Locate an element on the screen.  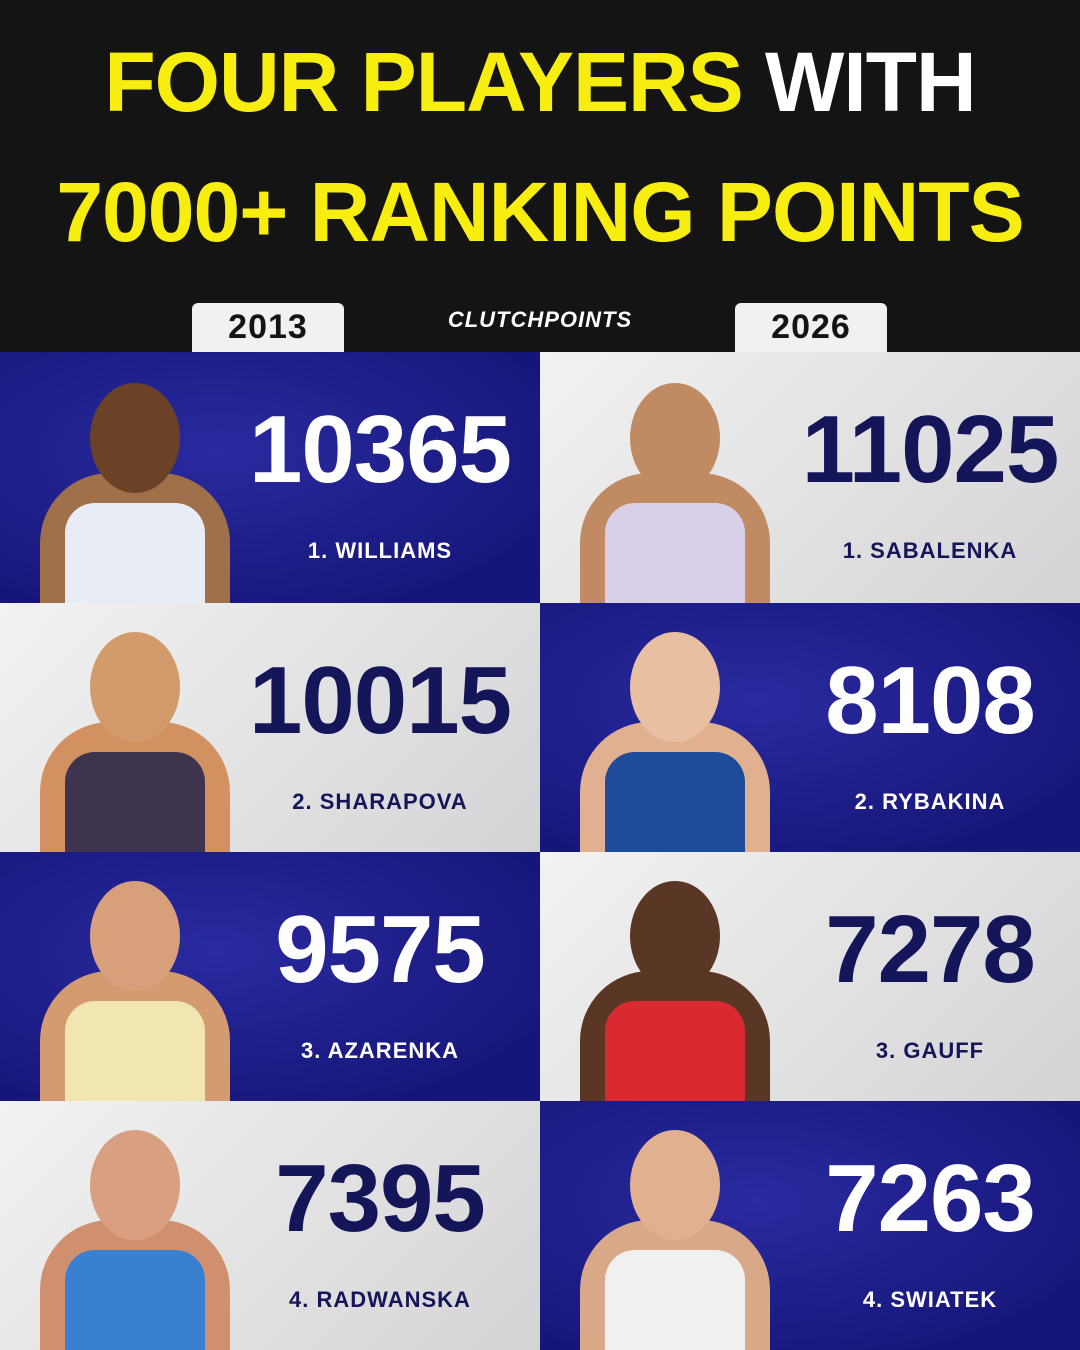
player-card: 7263 4. SWIATEK is located at coordinates (810, 1225).